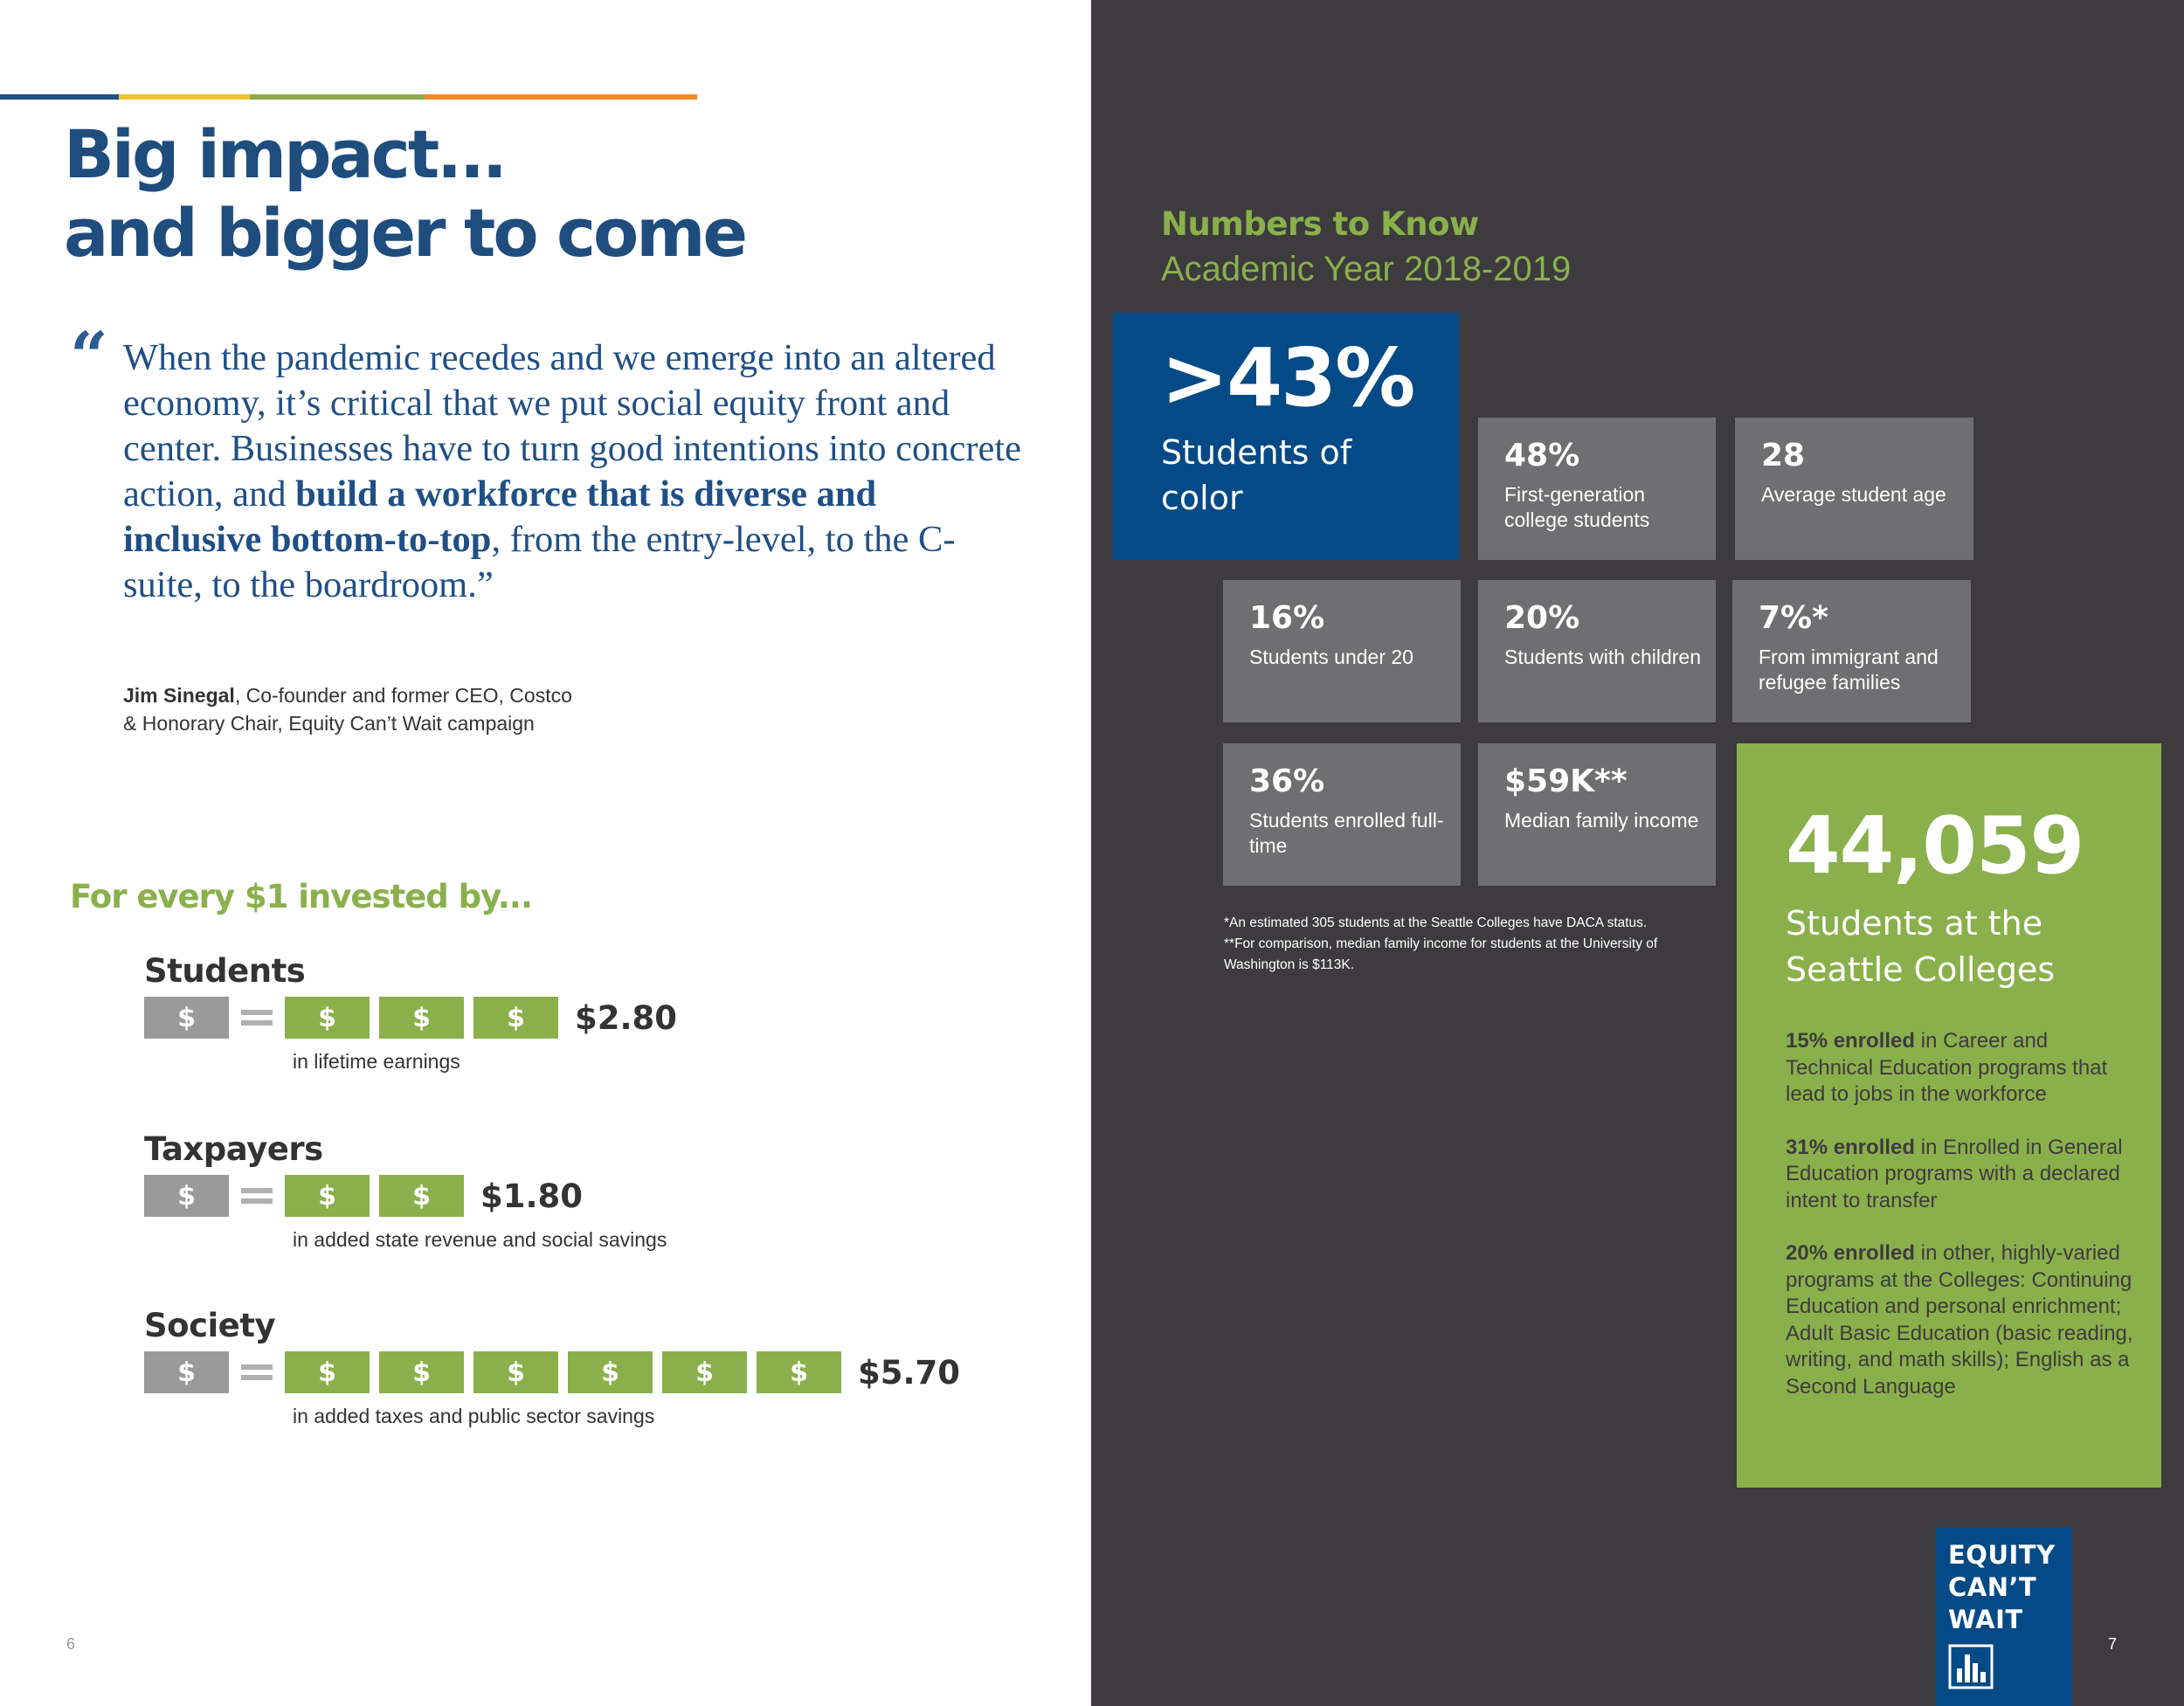 The height and width of the screenshot is (1706, 2184). I want to click on roi-dollar-row: $ $ $ $ $ $ $ $5.70, so click(552, 1372).